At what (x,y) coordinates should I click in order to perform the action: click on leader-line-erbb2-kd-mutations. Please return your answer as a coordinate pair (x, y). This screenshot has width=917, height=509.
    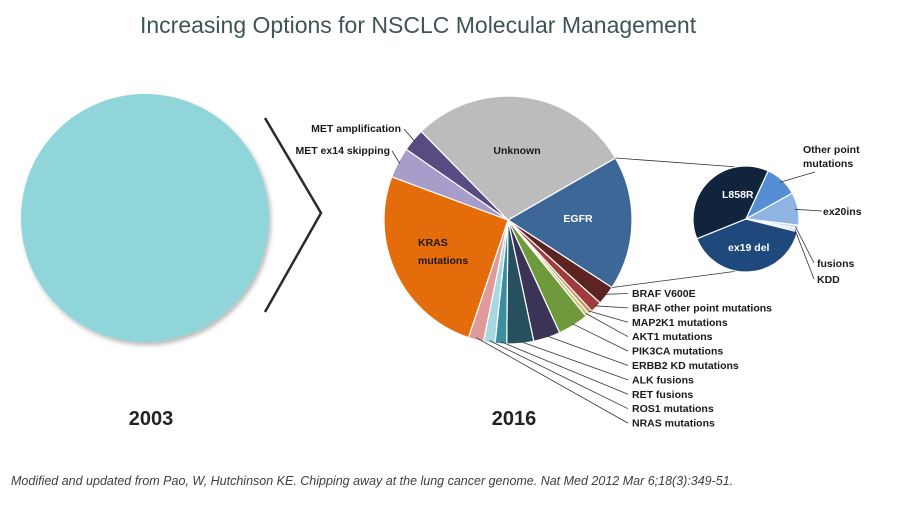
    Looking at the image, I should click on (587, 350).